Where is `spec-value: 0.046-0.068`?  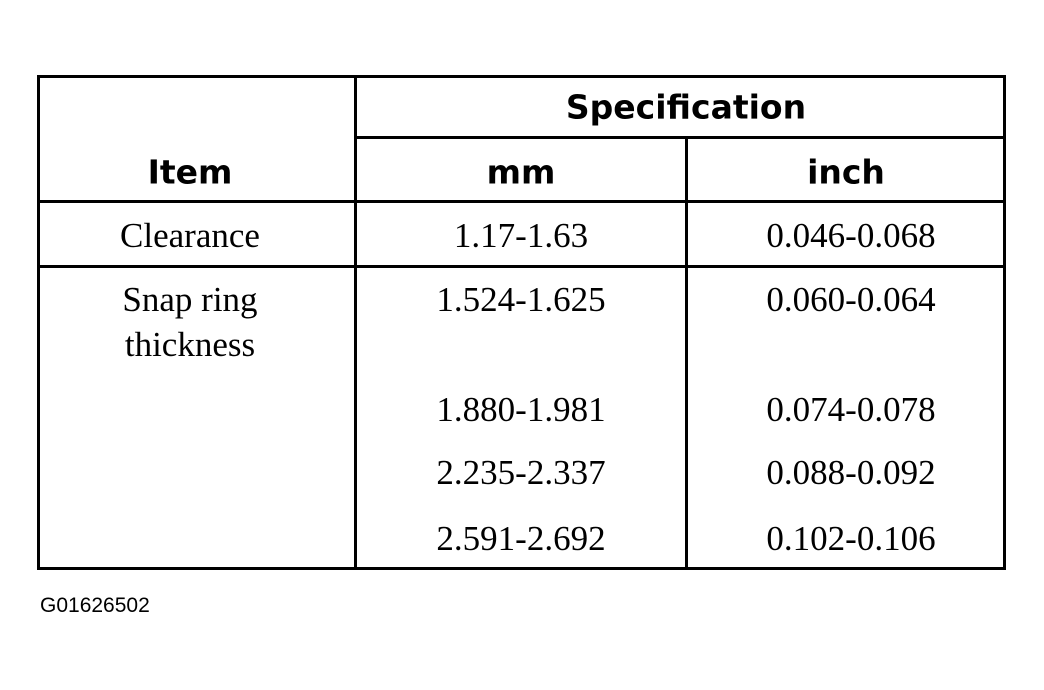 spec-value: 0.046-0.068 is located at coordinates (851, 235).